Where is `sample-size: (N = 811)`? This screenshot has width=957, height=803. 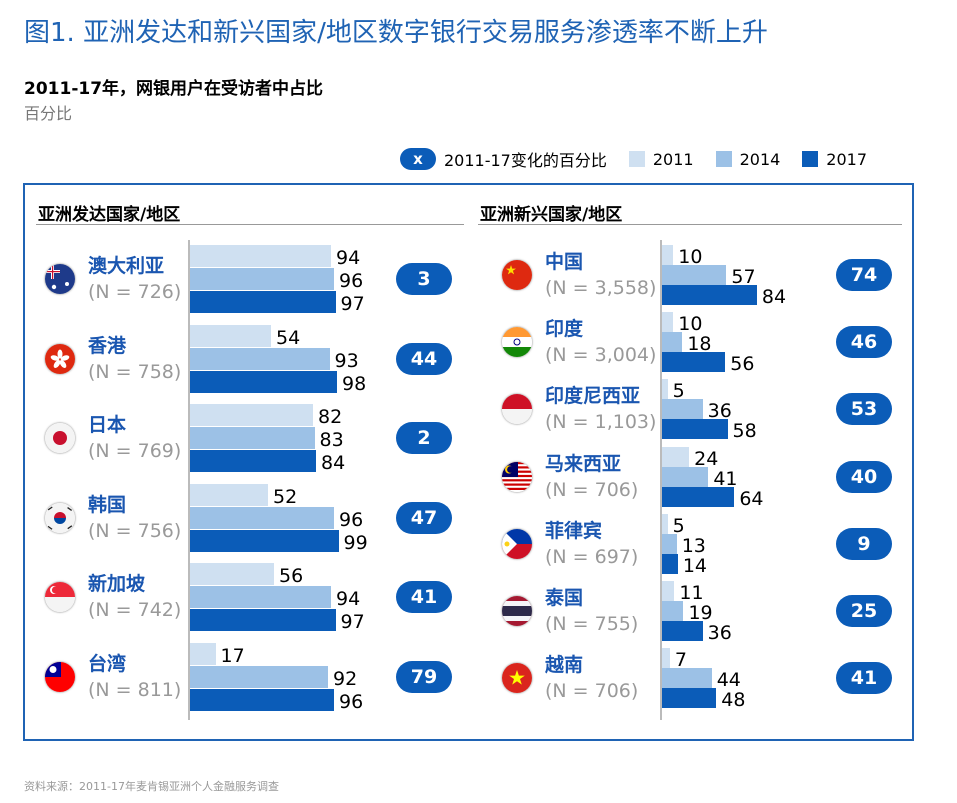
sample-size: (N = 811) is located at coordinates (135, 689).